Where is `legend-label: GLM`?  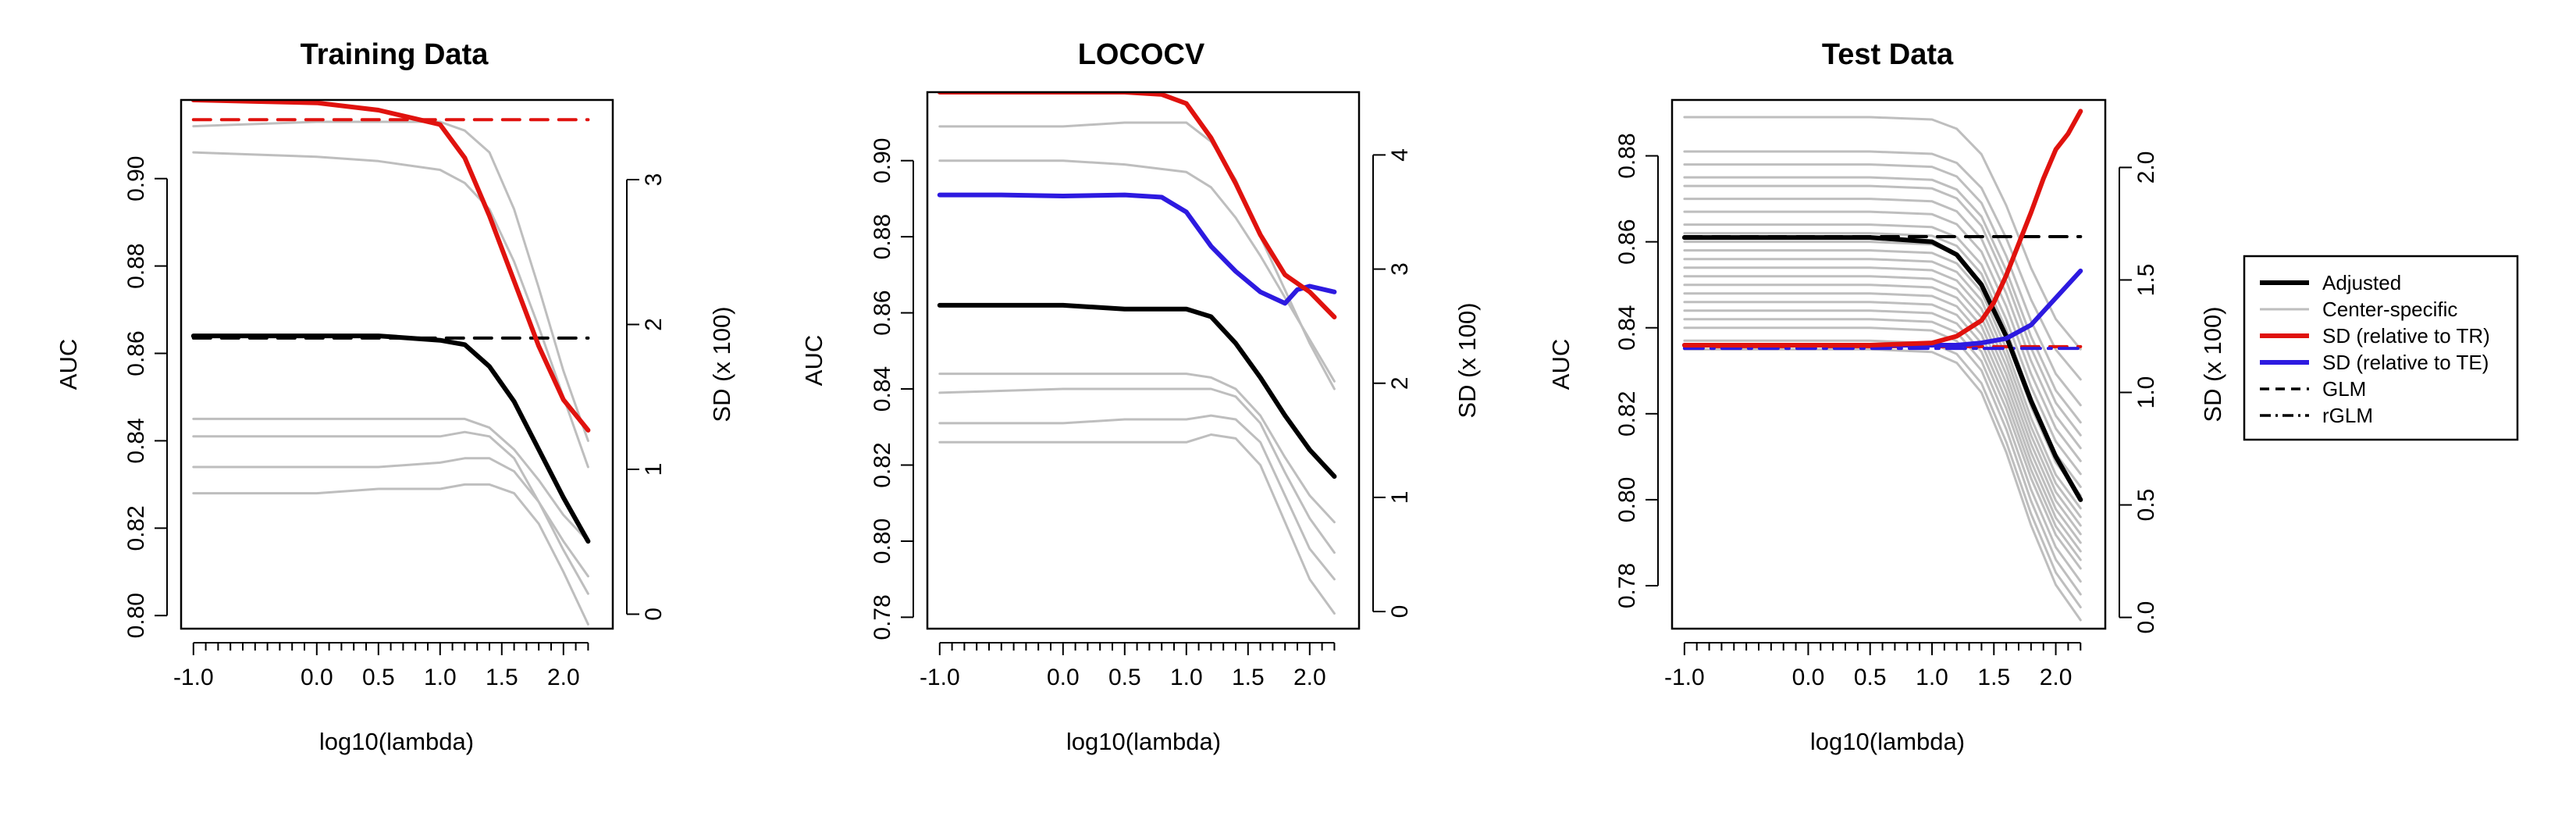
legend-label: GLM is located at coordinates (2344, 389).